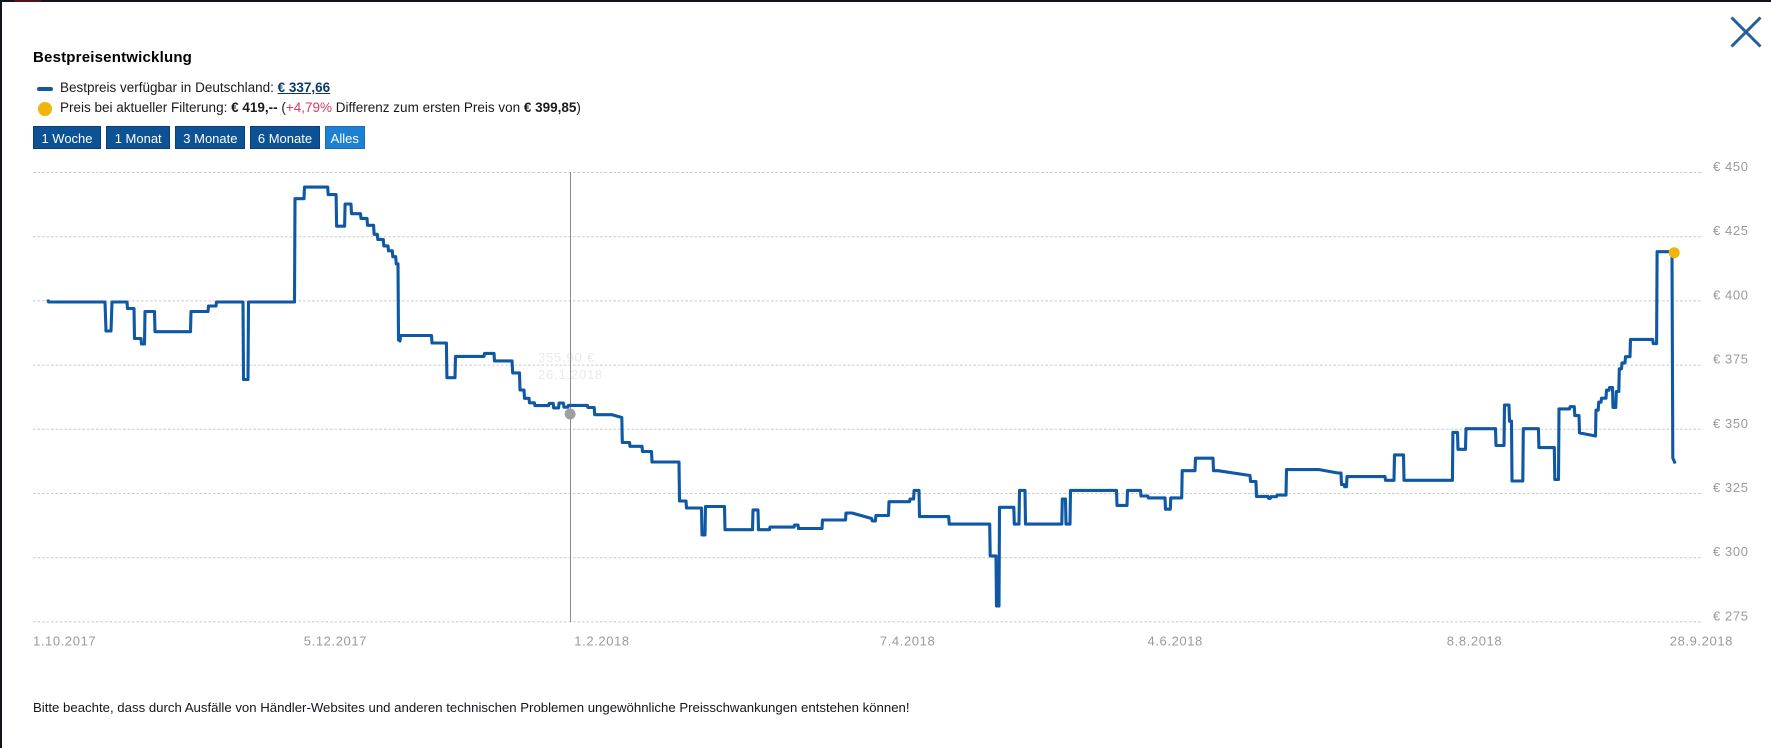 The width and height of the screenshot is (1771, 748). Describe the element at coordinates (1474, 641) in the screenshot. I see `svg-text: 8.8.2018` at that location.